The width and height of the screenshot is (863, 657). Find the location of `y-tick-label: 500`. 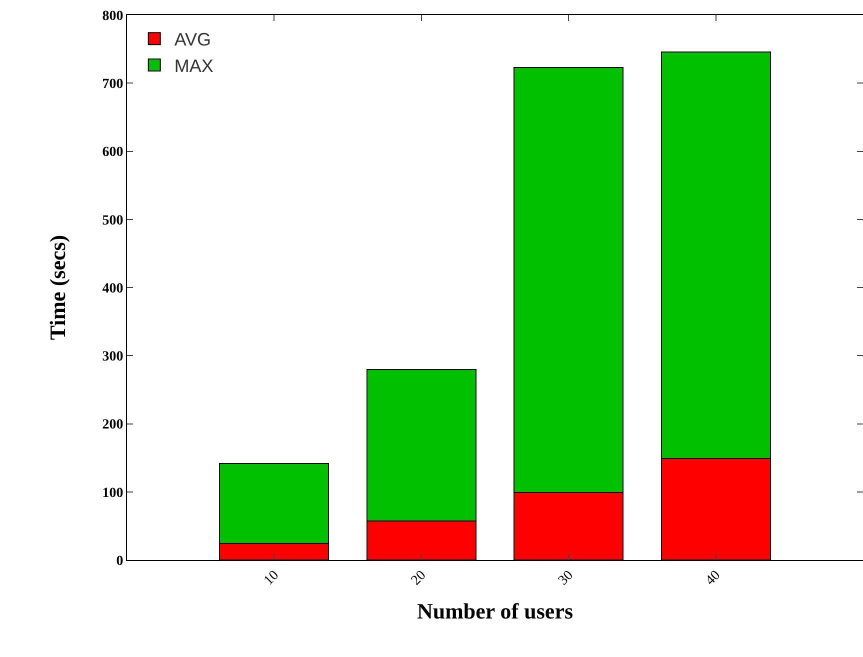

y-tick-label: 500 is located at coordinates (113, 220).